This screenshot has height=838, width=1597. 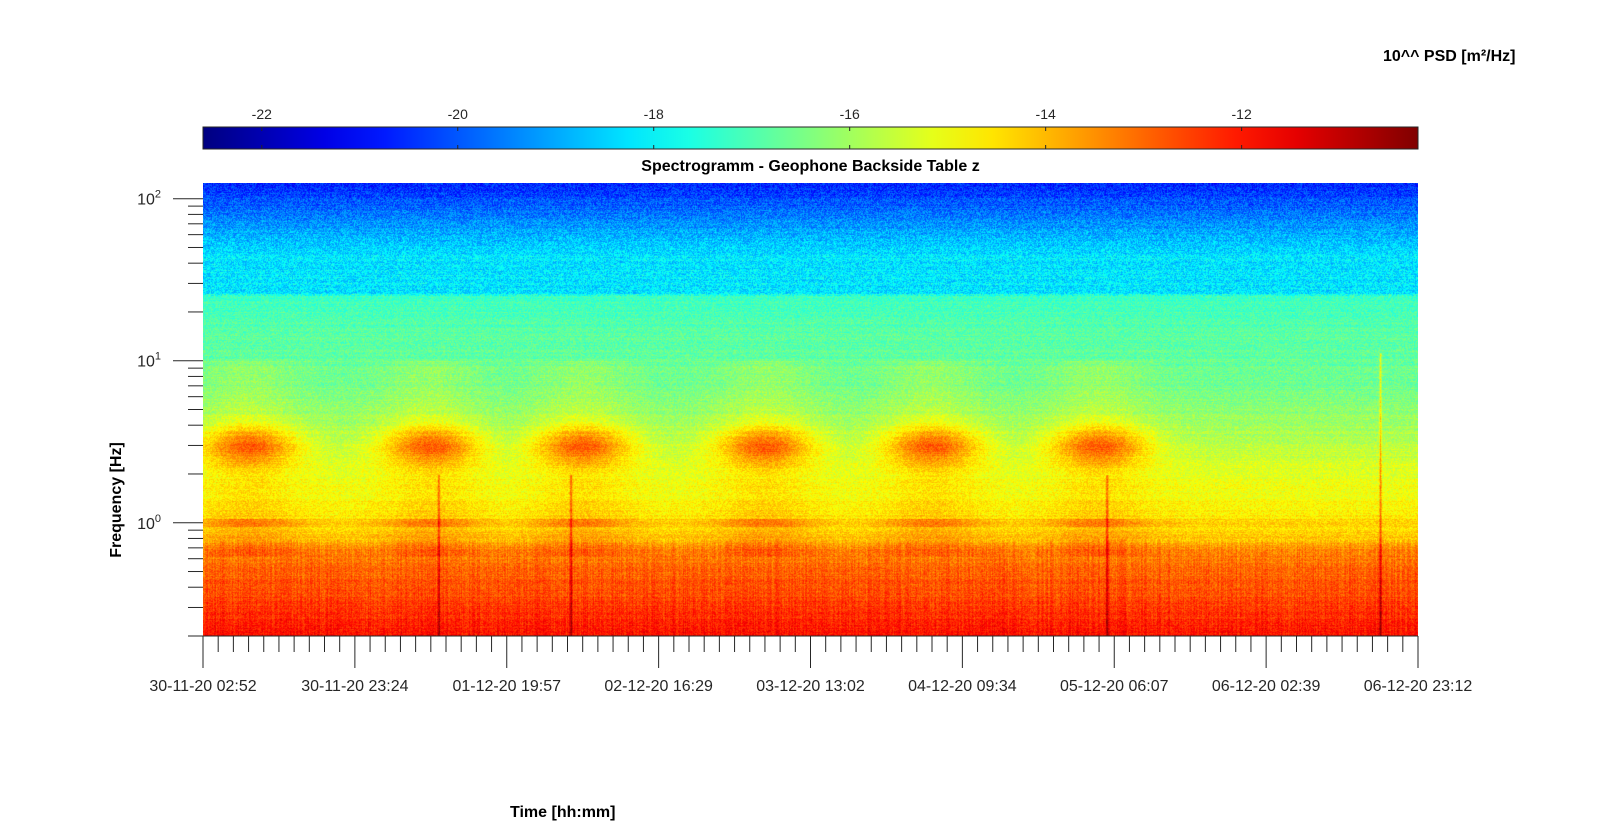 I want to click on colorbar-tick-label: -12, so click(x=1242, y=114).